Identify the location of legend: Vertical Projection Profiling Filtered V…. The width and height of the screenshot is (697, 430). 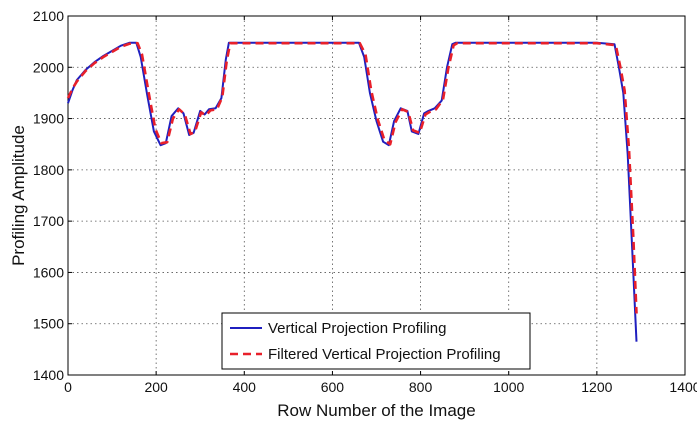
(376, 341).